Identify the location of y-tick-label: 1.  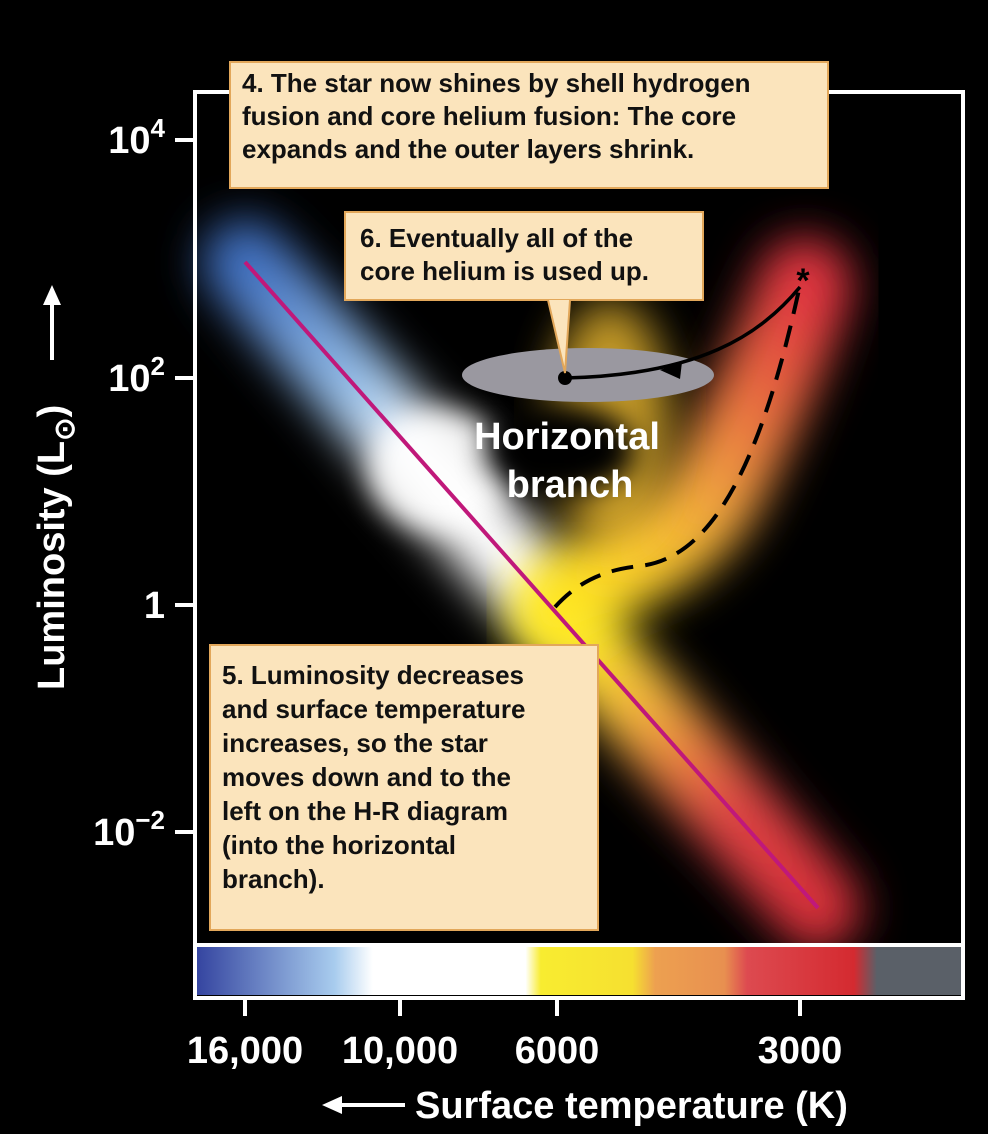
(154, 606).